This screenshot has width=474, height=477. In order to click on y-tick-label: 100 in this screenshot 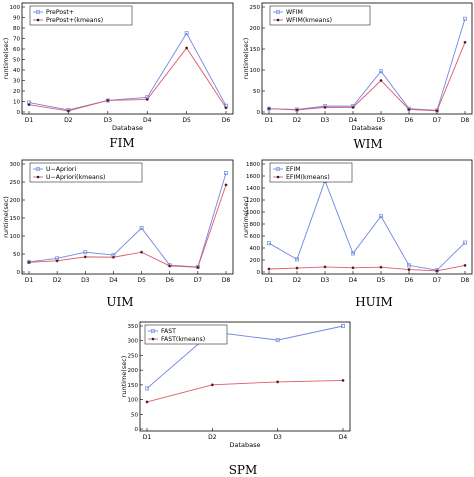, I will do `click(15, 237)`.